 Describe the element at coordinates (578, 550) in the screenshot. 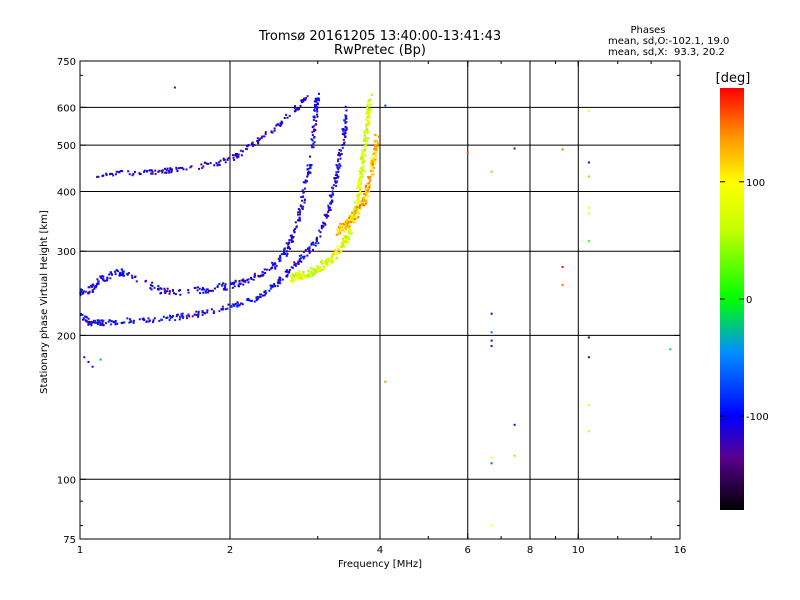

I see `x-tick-label: 10` at that location.